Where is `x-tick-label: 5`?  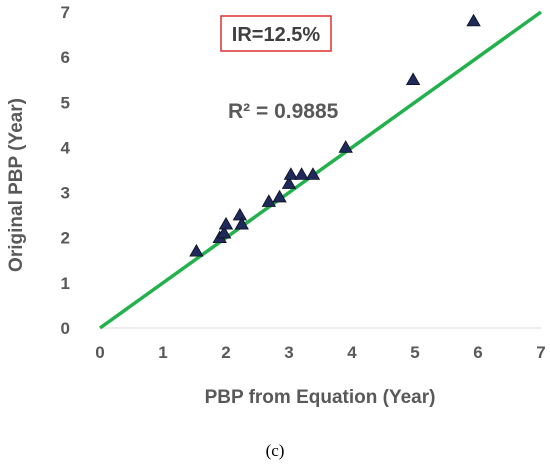 x-tick-label: 5 is located at coordinates (414, 352).